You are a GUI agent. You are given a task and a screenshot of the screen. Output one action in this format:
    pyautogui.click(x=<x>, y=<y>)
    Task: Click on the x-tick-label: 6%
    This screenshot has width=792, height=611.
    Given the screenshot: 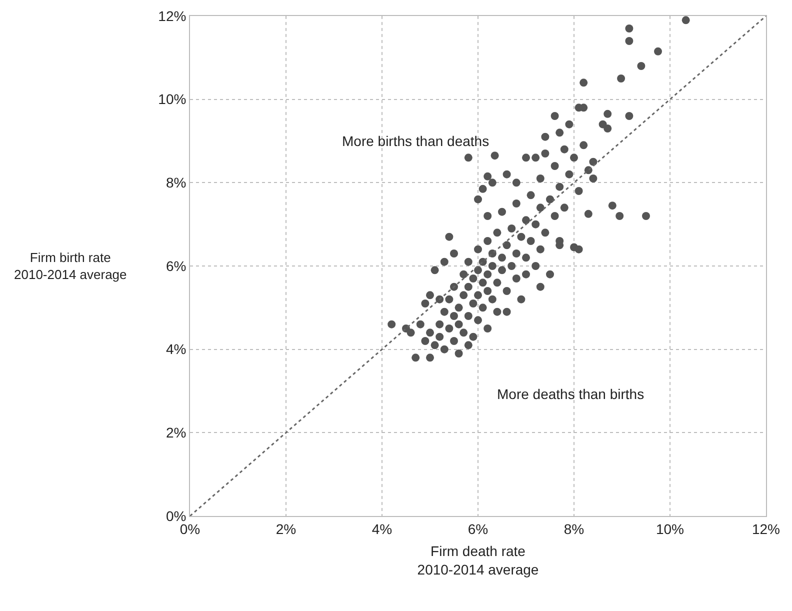 What is the action you would take?
    pyautogui.click(x=478, y=528)
    